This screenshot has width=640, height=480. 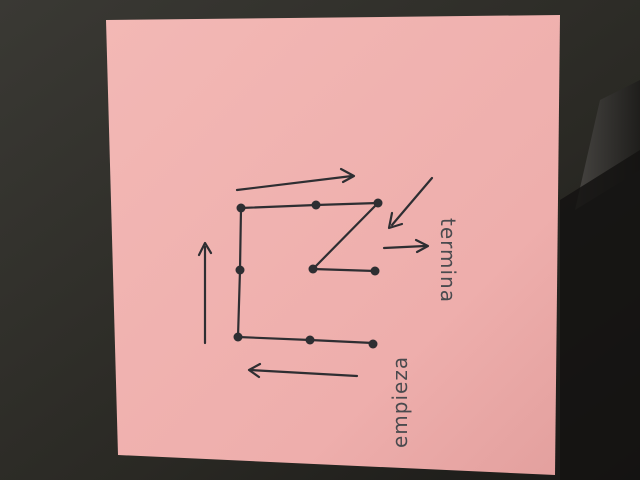 I want to click on arrow-left-bottom-head, so click(x=254, y=370).